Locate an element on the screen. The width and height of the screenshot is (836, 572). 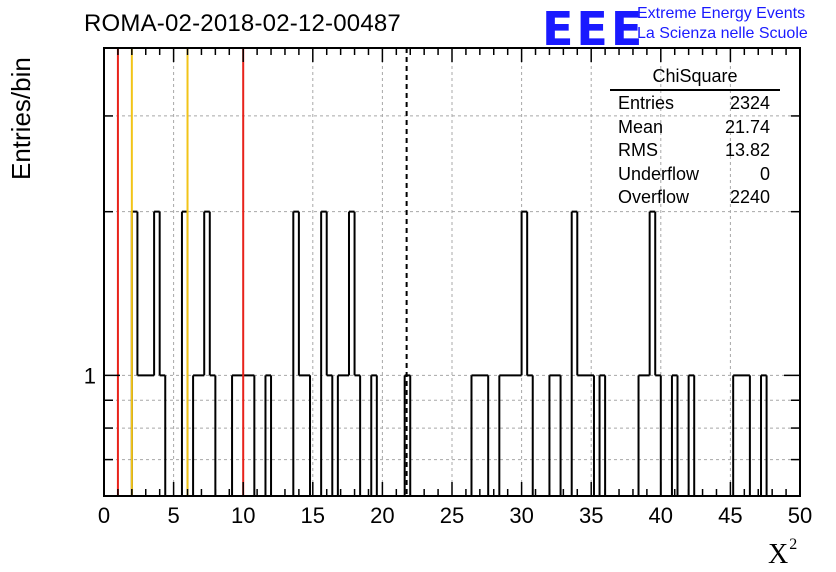
x-axis-label-base: X is located at coordinates (778, 554).